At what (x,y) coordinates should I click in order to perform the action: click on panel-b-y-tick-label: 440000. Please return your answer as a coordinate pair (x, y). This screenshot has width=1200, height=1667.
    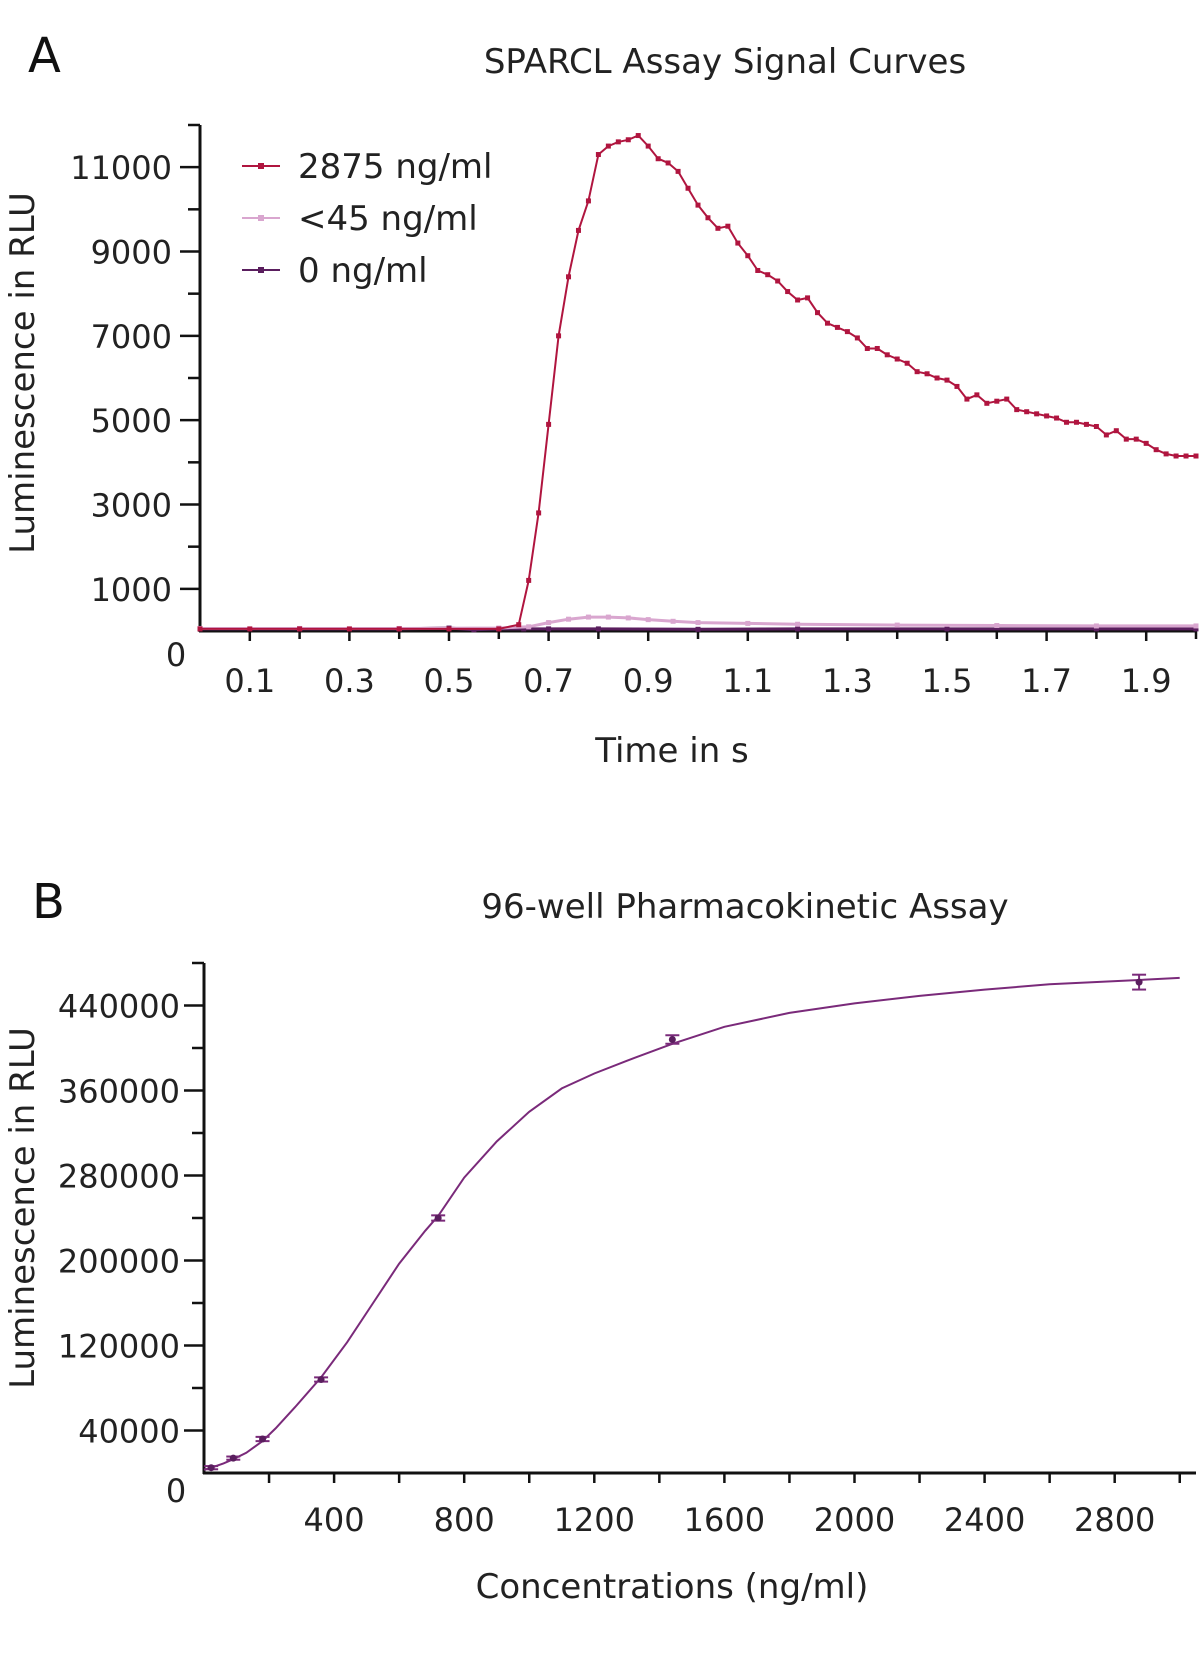
    Looking at the image, I should click on (119, 1007).